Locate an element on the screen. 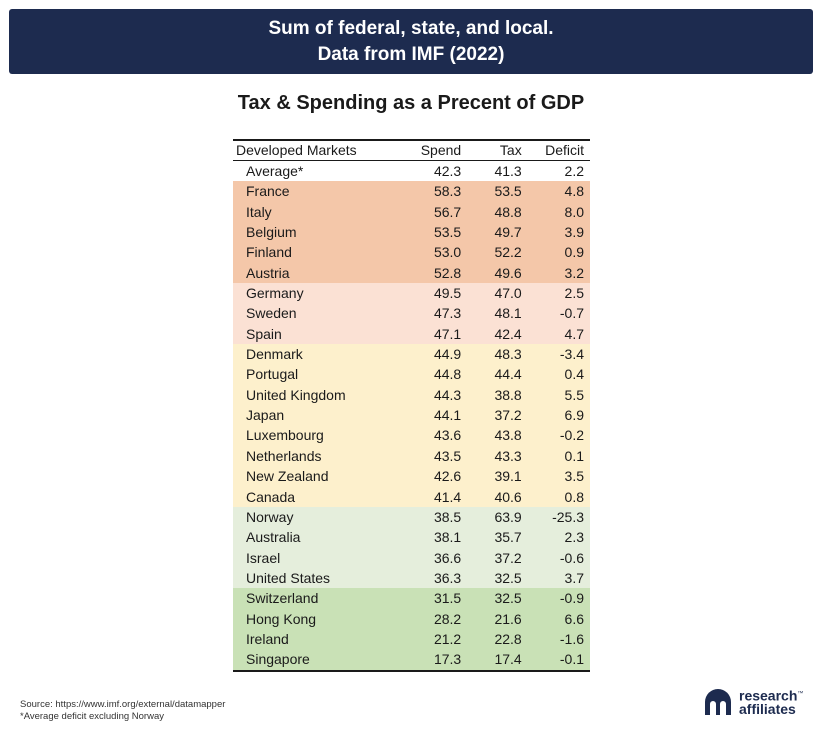 Image resolution: width=822 pixels, height=737 pixels. cell-spend: 43.6 is located at coordinates (432, 435).